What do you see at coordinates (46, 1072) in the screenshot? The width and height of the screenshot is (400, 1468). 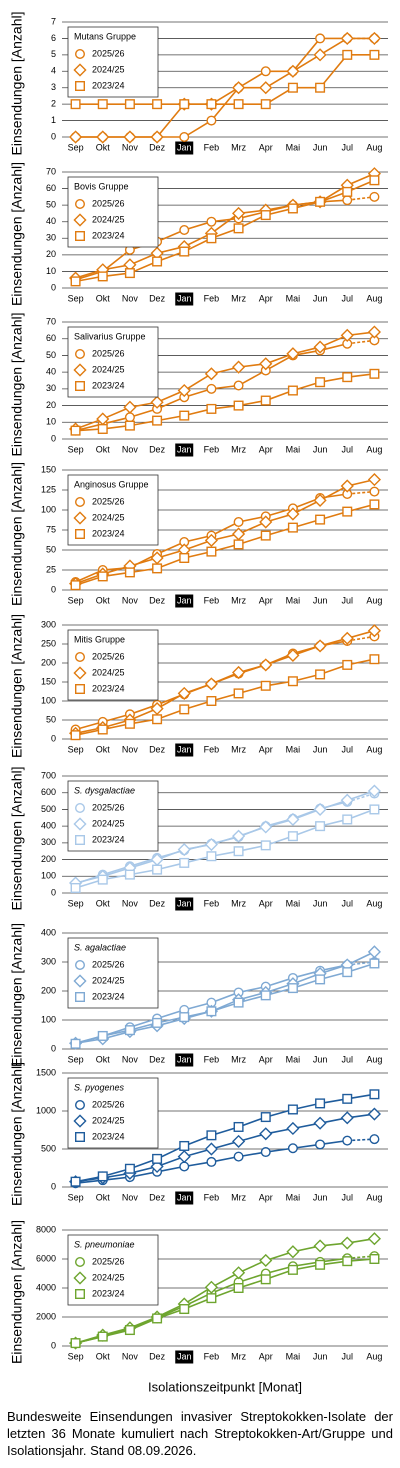 I see `y-tick-label: 1500` at bounding box center [46, 1072].